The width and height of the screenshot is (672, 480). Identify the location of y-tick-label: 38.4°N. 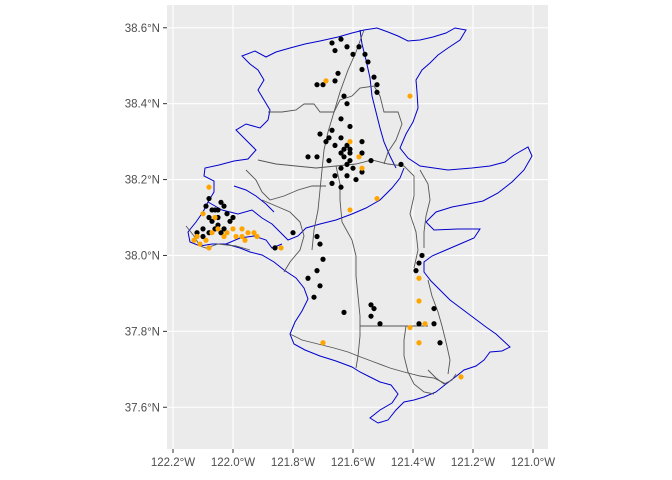
(142, 105).